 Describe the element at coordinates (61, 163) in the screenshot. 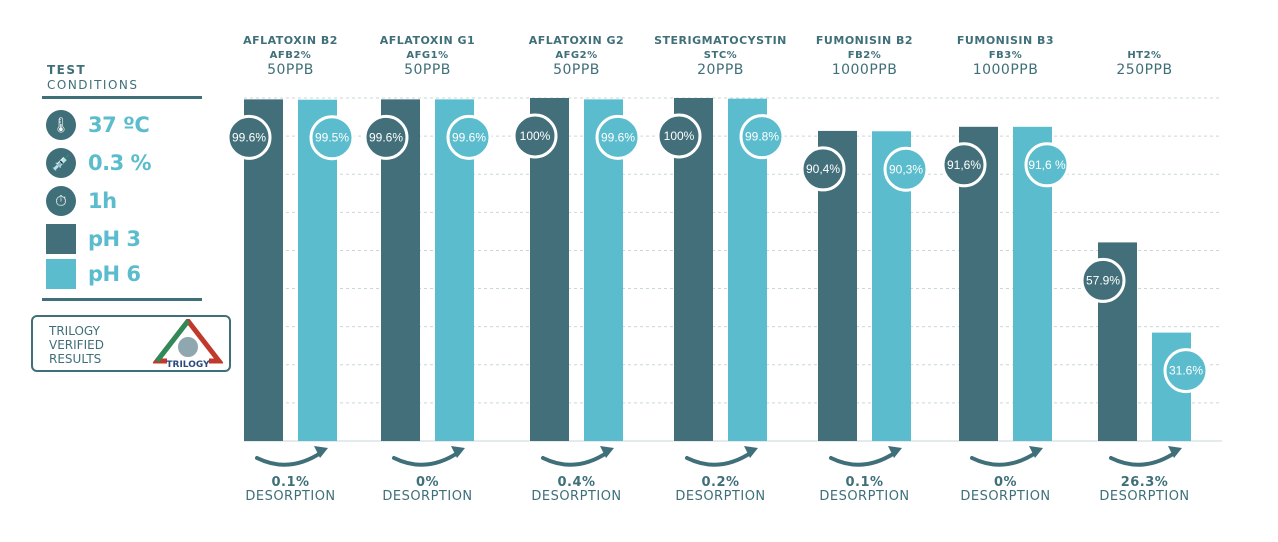

I see `syringe-icon: 💉` at that location.